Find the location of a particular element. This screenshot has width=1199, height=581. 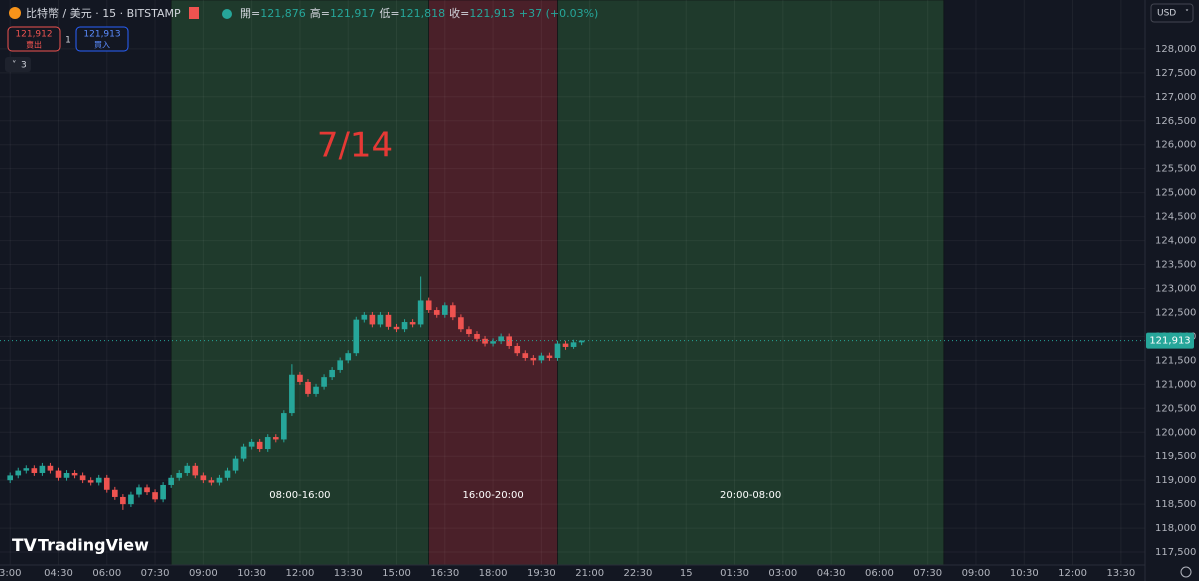

y-tick-label: 125,000 is located at coordinates (1175, 193).